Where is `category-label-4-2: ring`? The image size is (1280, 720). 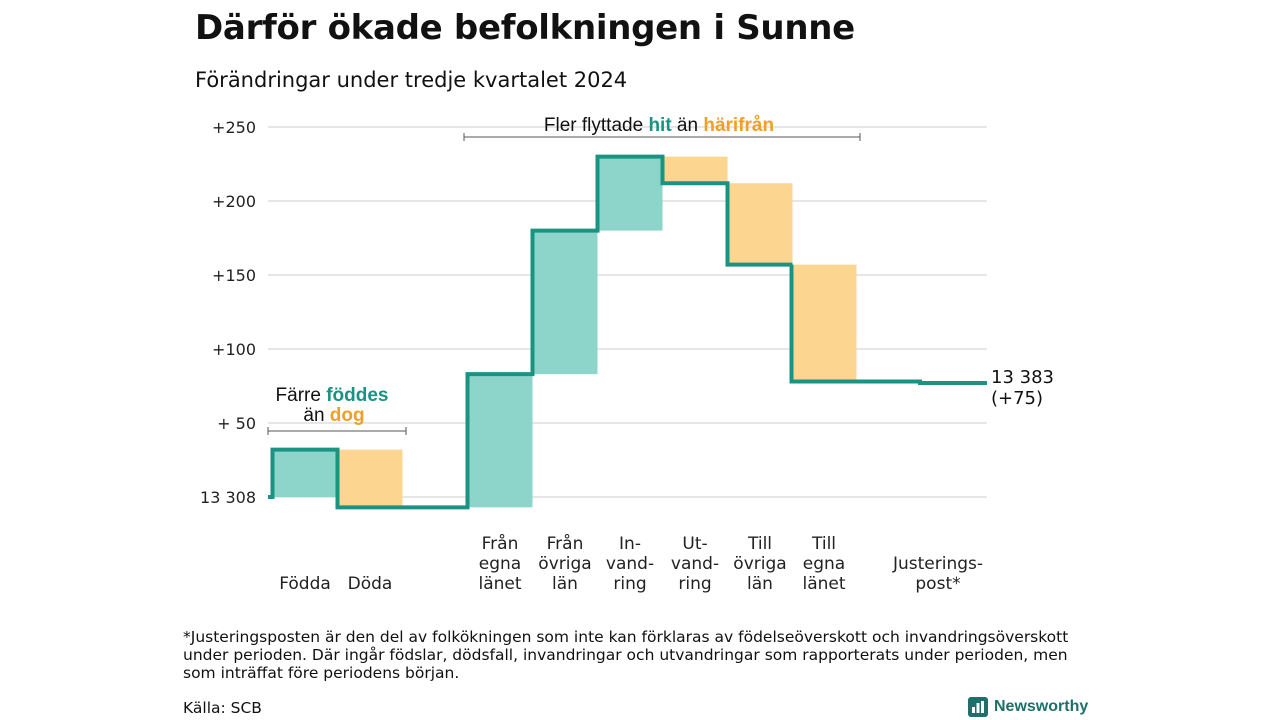
category-label-4-2: ring is located at coordinates (629, 584).